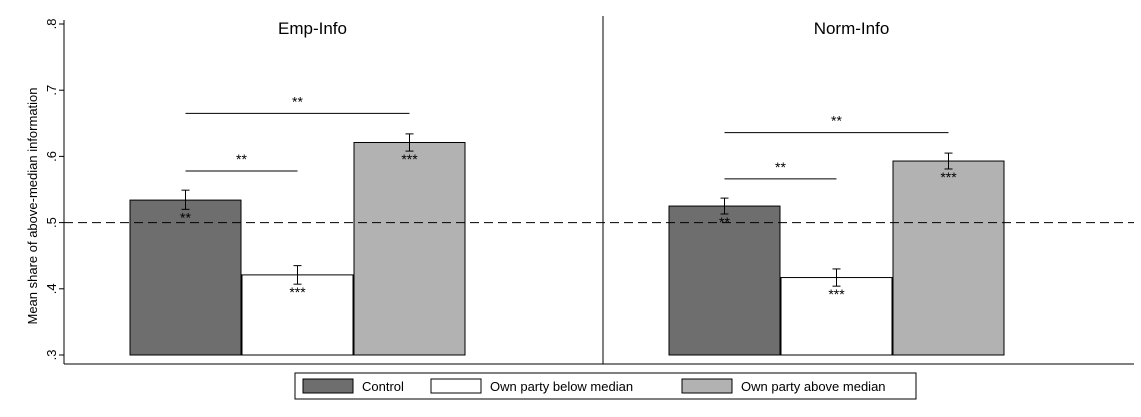 Image resolution: width=1141 pixels, height=417 pixels. Describe the element at coordinates (32, 205) in the screenshot. I see `y-axis-label: Mean share of above-median information` at that location.